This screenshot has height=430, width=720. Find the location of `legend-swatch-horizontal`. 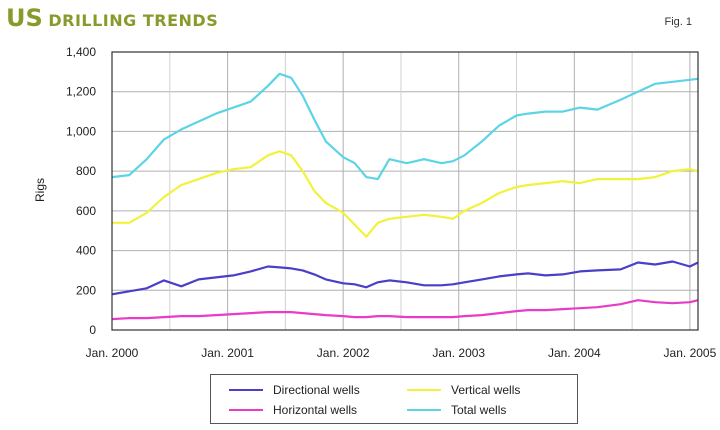

legend-swatch-horizontal is located at coordinates (246, 410).